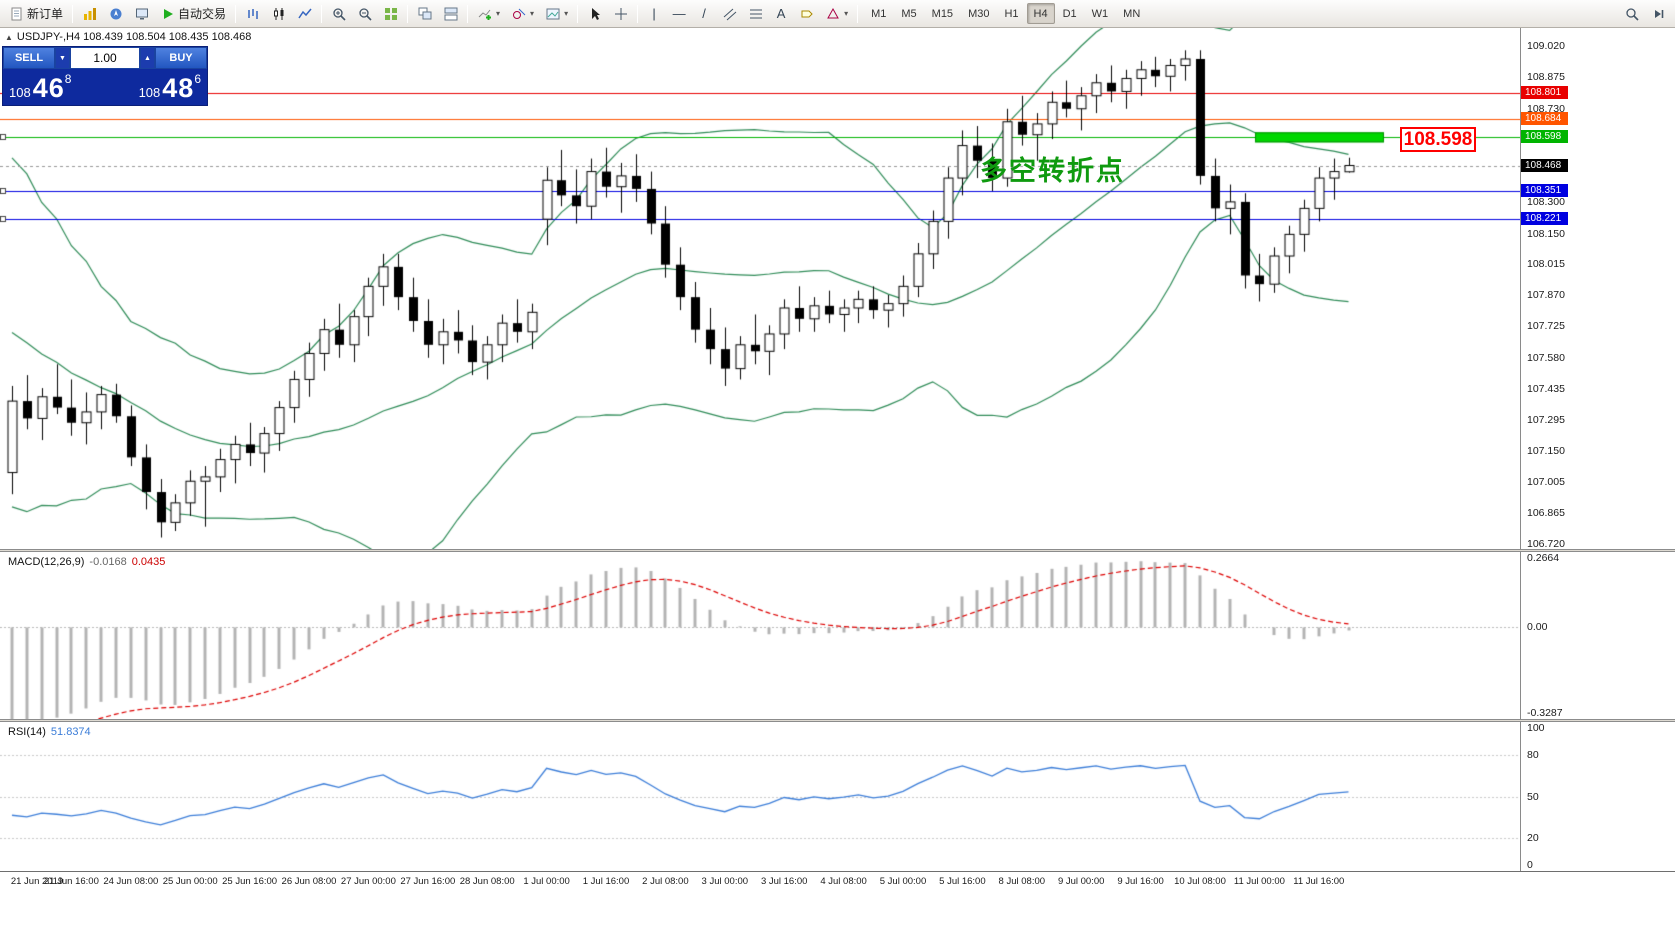 Image resolution: width=1675 pixels, height=951 pixels. I want to click on cursor-tool-button, so click(594, 13).